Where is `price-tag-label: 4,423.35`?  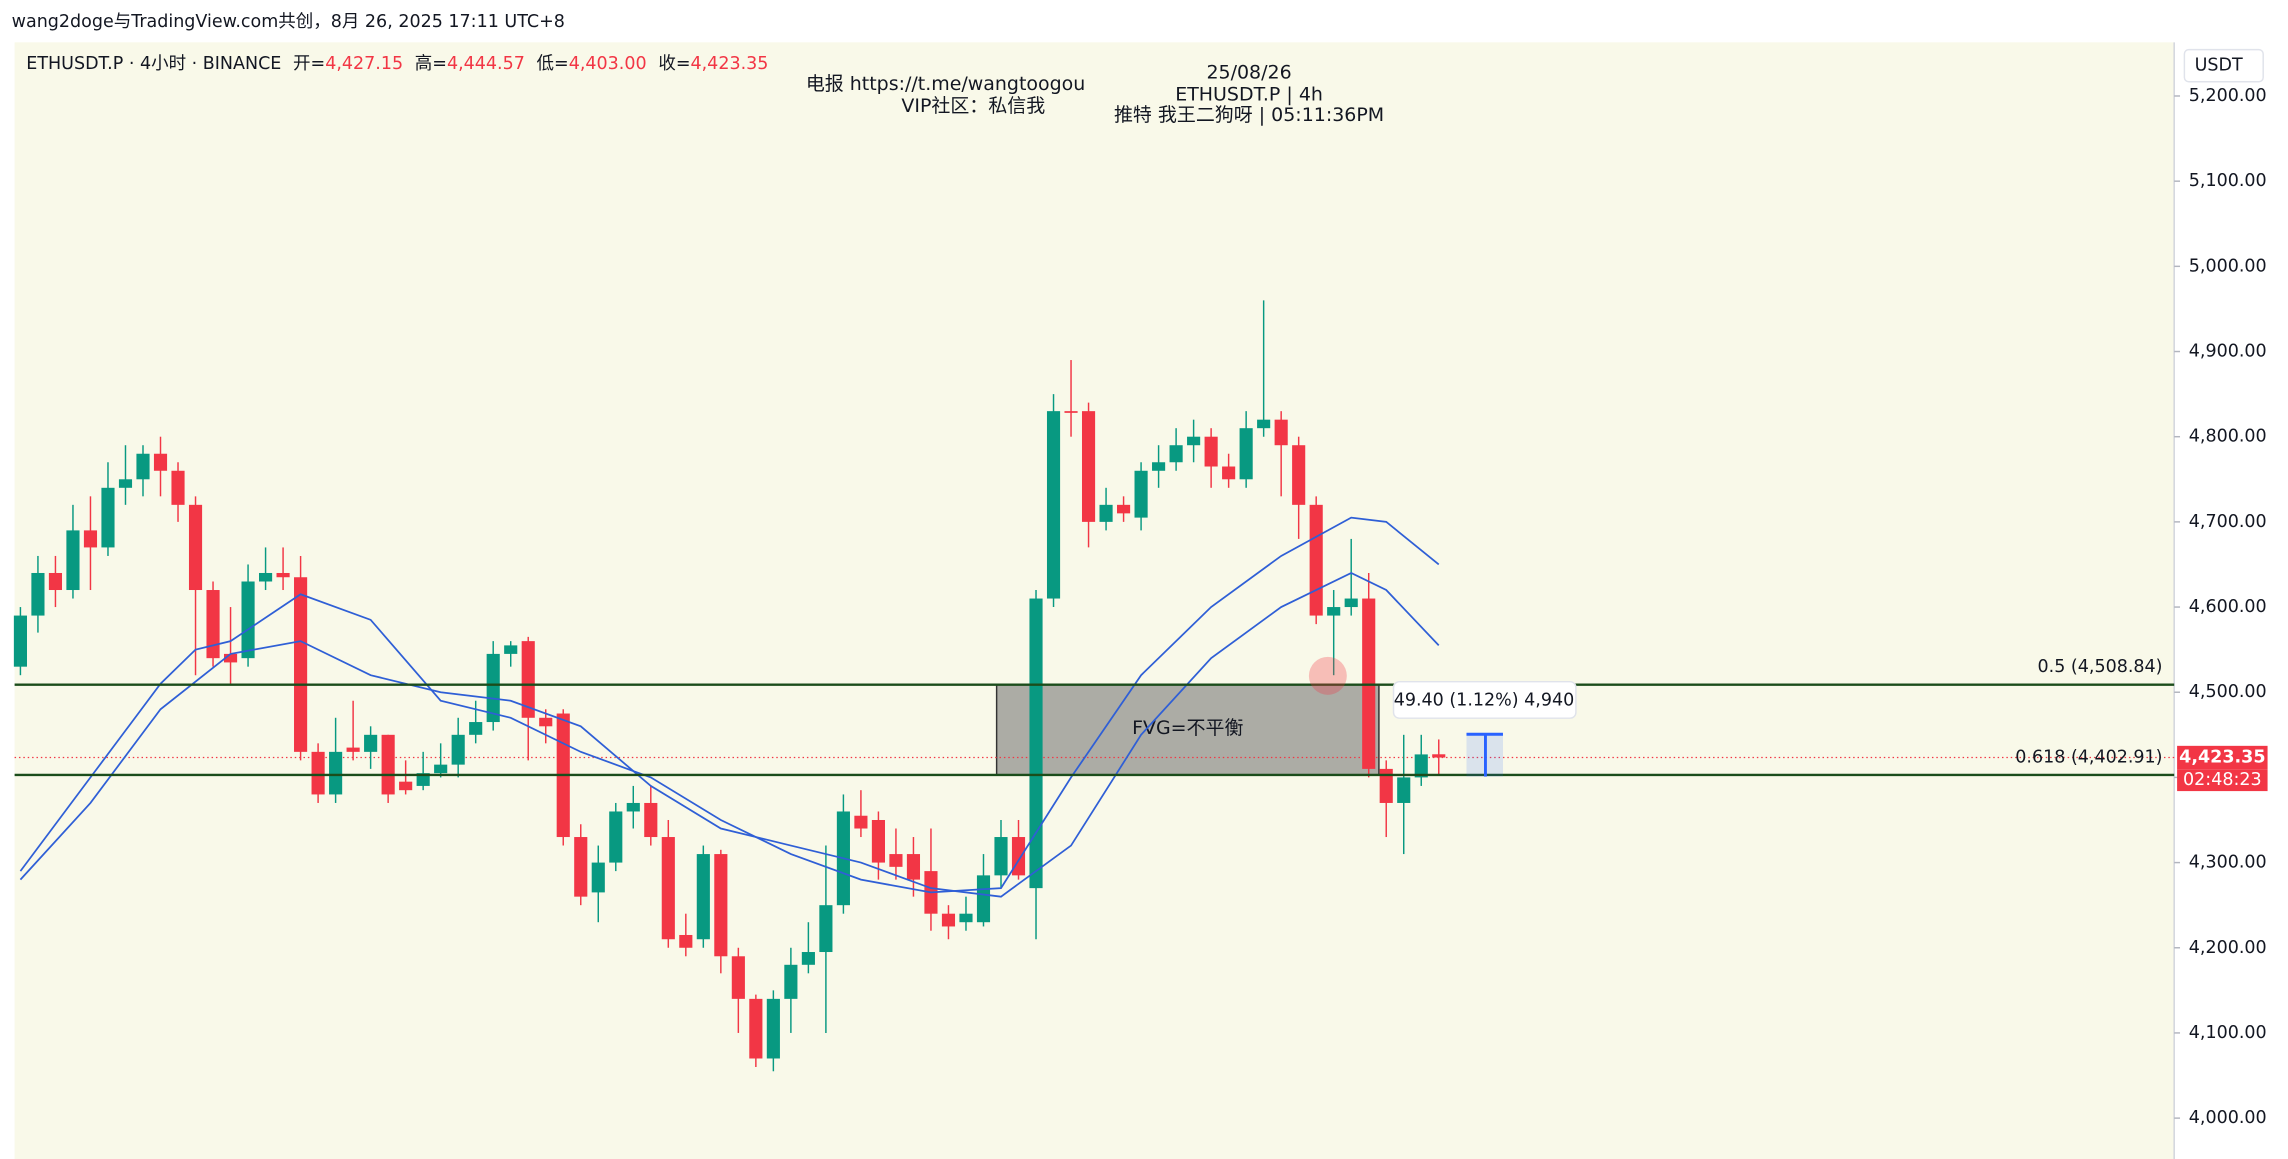 price-tag-label: 4,423.35 is located at coordinates (2222, 758).